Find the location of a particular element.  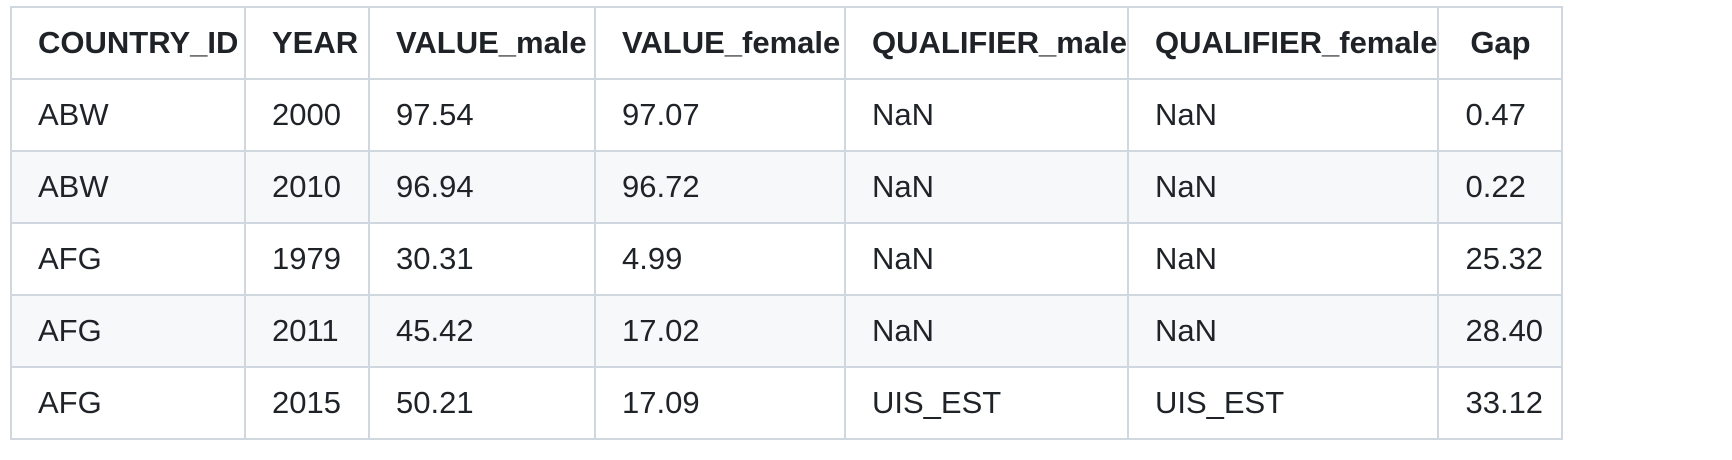

table-cell: 97.54 is located at coordinates (482, 115).